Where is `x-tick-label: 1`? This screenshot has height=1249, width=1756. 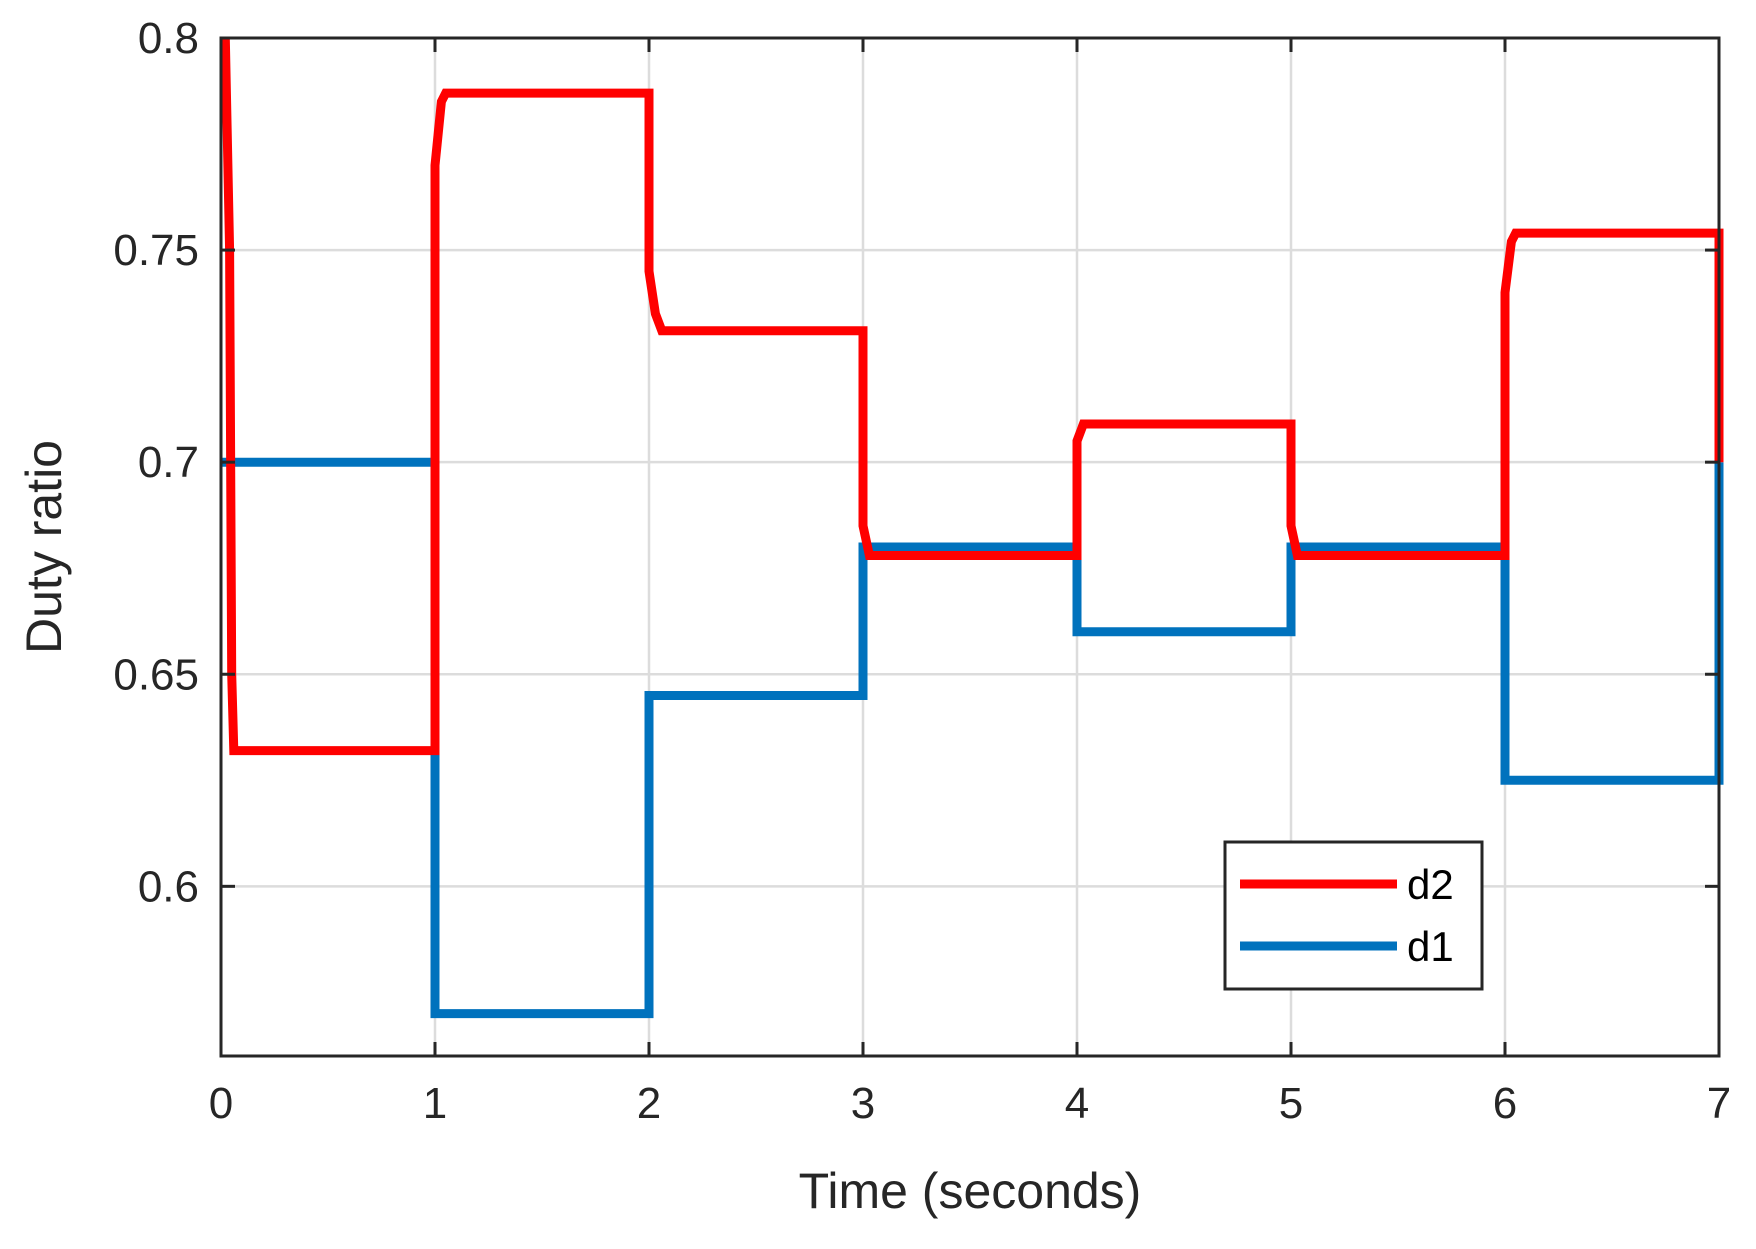
x-tick-label: 1 is located at coordinates (435, 1103).